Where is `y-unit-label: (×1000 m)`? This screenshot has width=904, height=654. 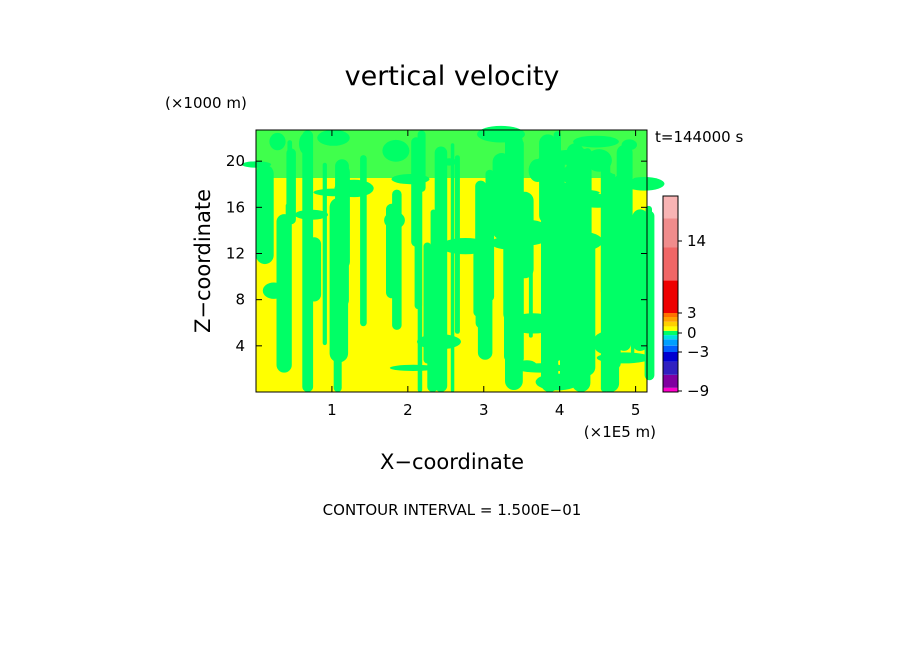
y-unit-label: (×1000 m) is located at coordinates (206, 103).